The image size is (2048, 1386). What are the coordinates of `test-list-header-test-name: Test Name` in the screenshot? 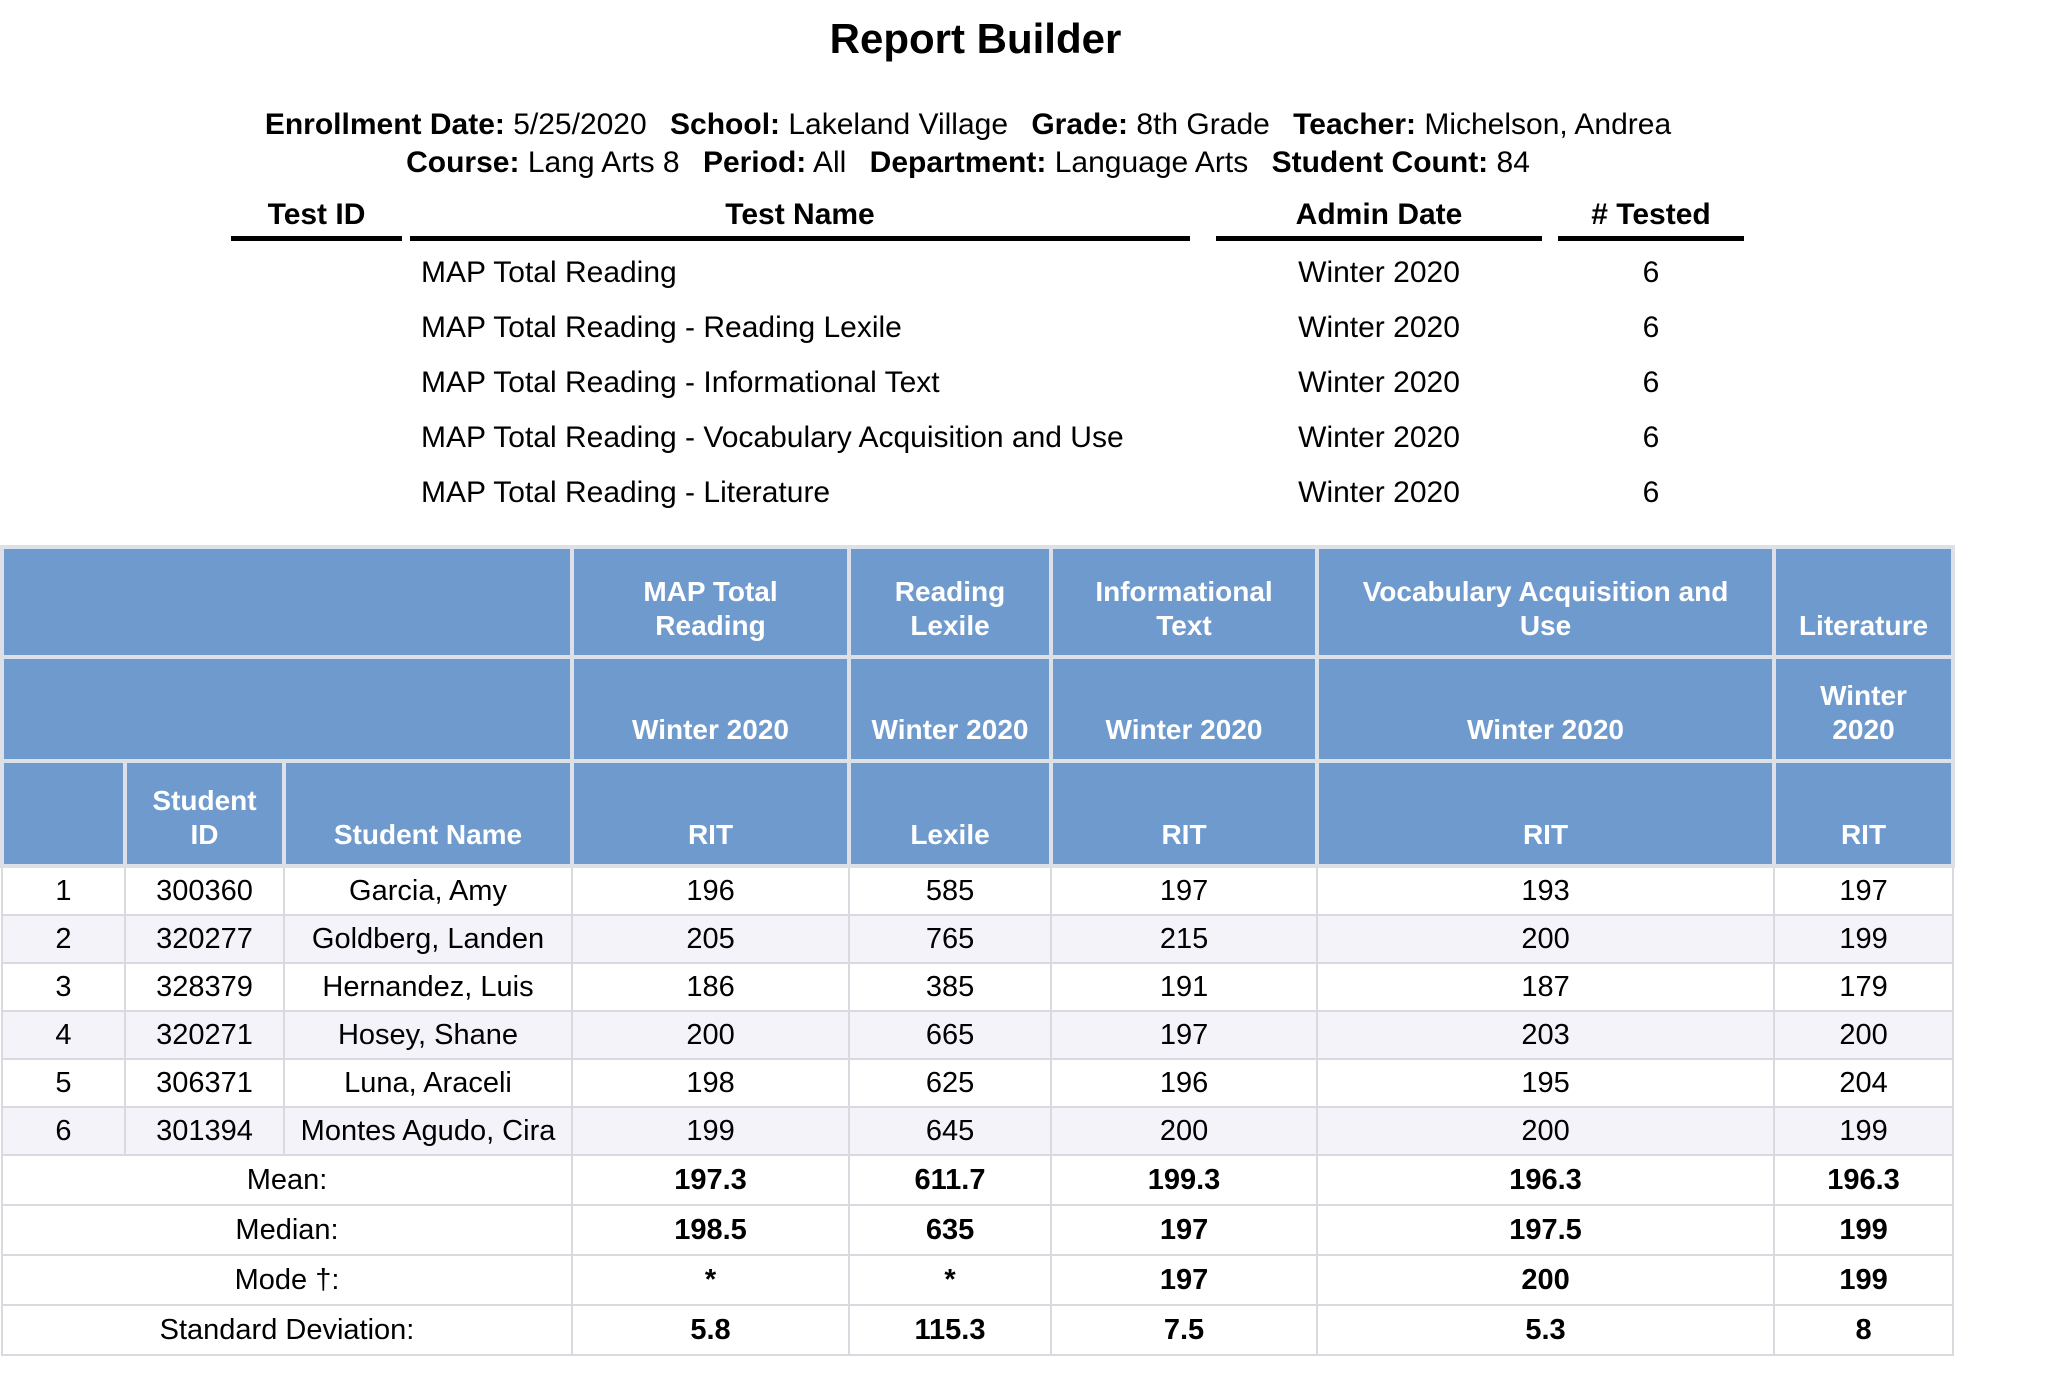 It's located at (800, 220).